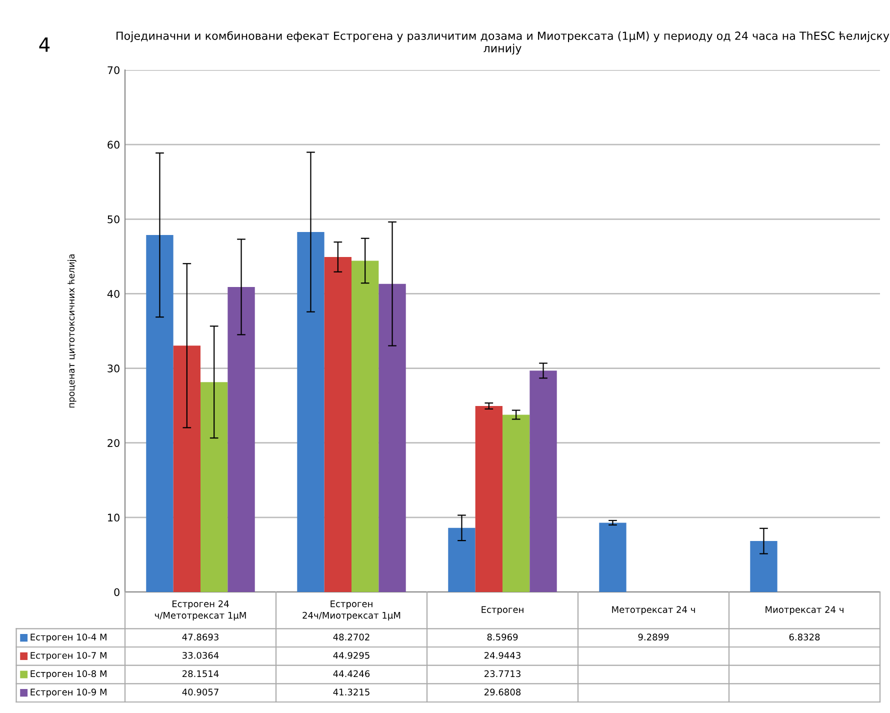 This screenshot has height=713, width=890. I want to click on legend-label: Естроген 10-7 M, so click(68, 656).